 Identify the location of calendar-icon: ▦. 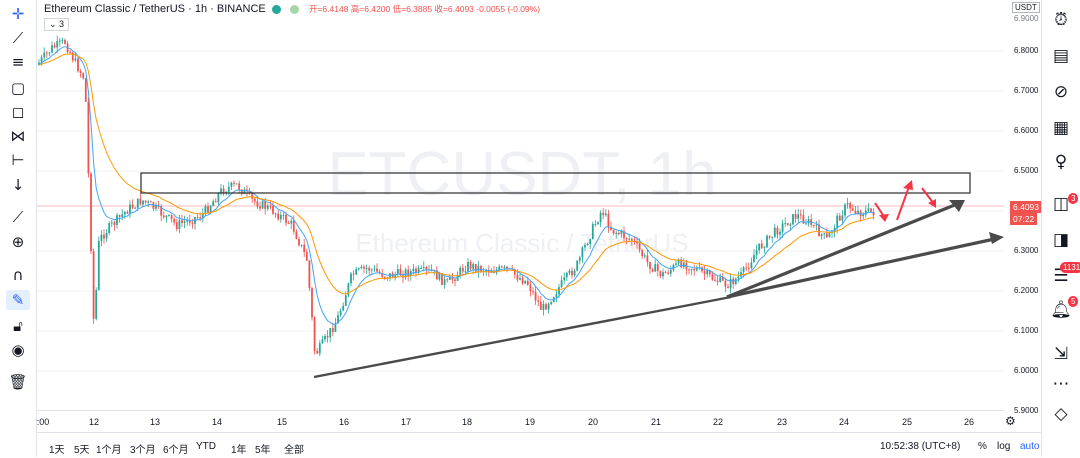
(1061, 128).